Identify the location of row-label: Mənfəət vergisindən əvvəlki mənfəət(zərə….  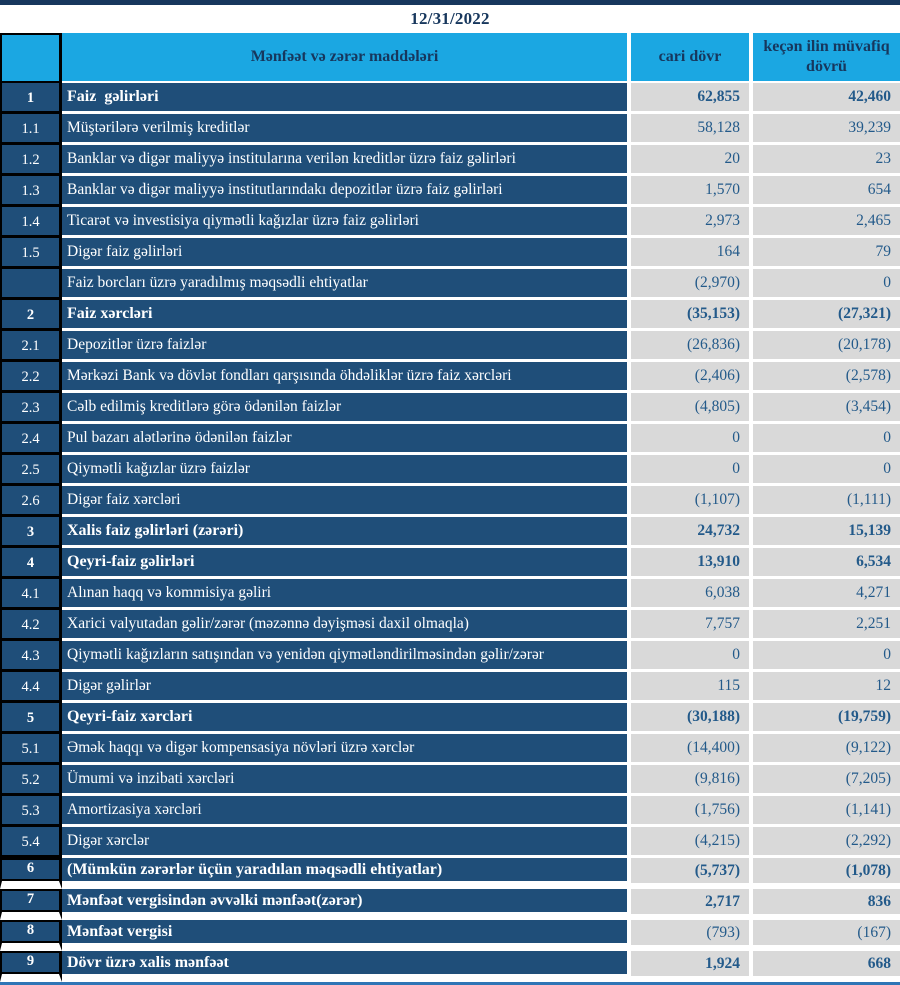
(344, 904).